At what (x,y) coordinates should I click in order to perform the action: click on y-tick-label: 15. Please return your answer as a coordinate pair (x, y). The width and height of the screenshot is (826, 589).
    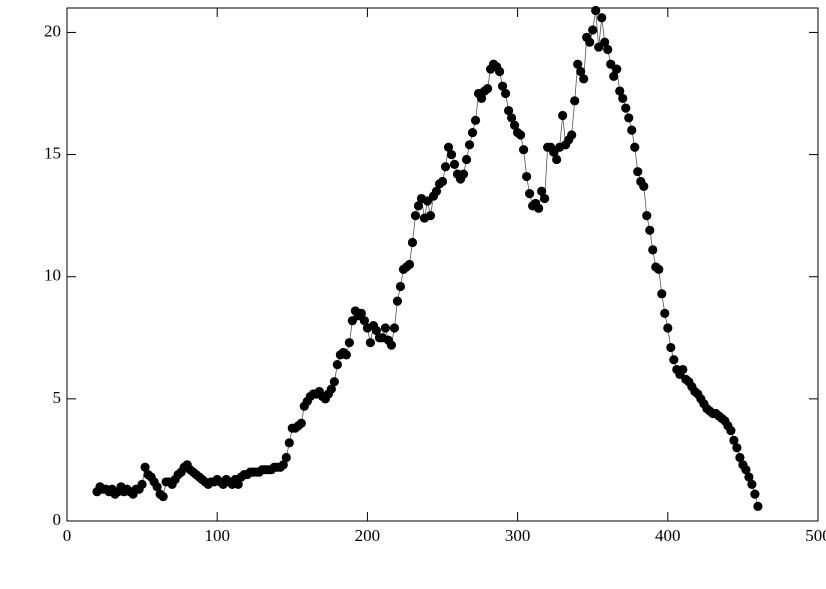
    Looking at the image, I should click on (52, 152).